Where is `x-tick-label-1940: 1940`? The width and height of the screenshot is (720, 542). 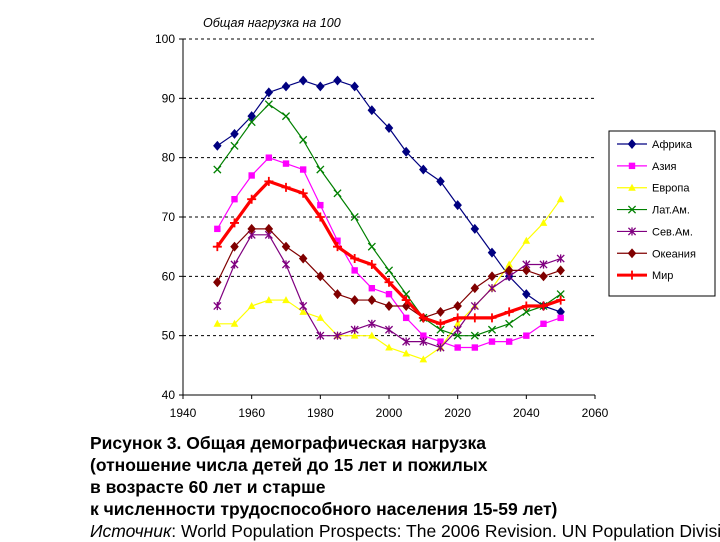 x-tick-label-1940: 1940 is located at coordinates (183, 413).